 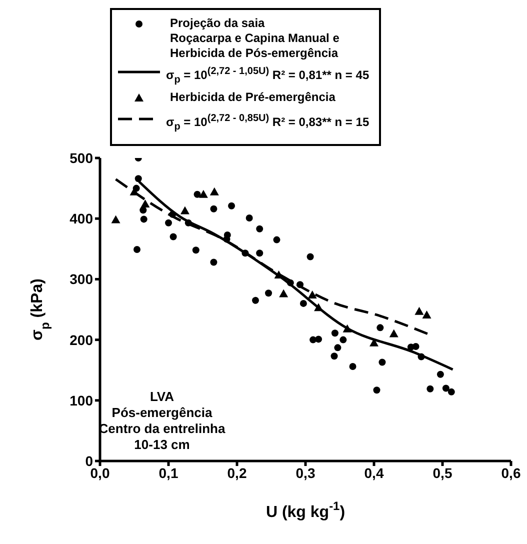 I want to click on x-tick-label: 0,3, so click(x=306, y=472).